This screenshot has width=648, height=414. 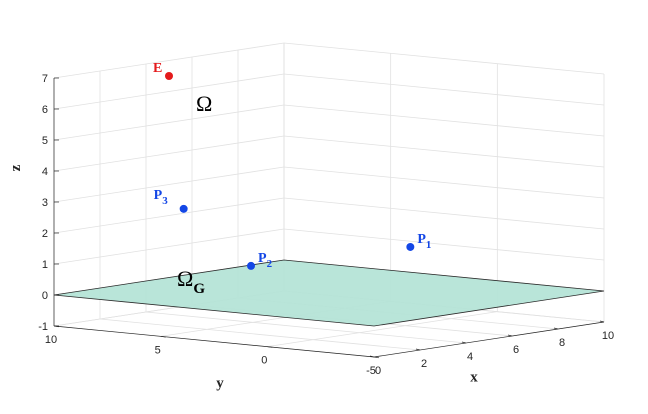 I want to click on x-tick-label: 8, so click(x=562, y=343).